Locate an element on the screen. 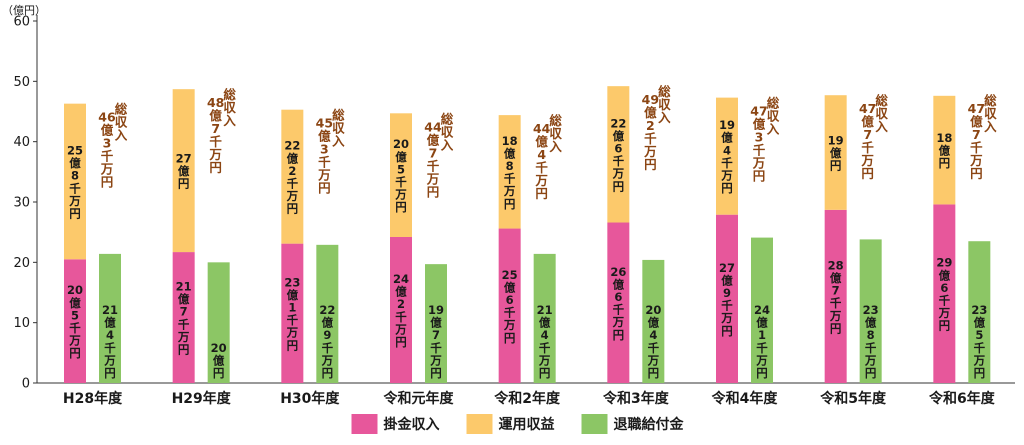  bar-value-label: 18 億 8 千万円 is located at coordinates (510, 172).